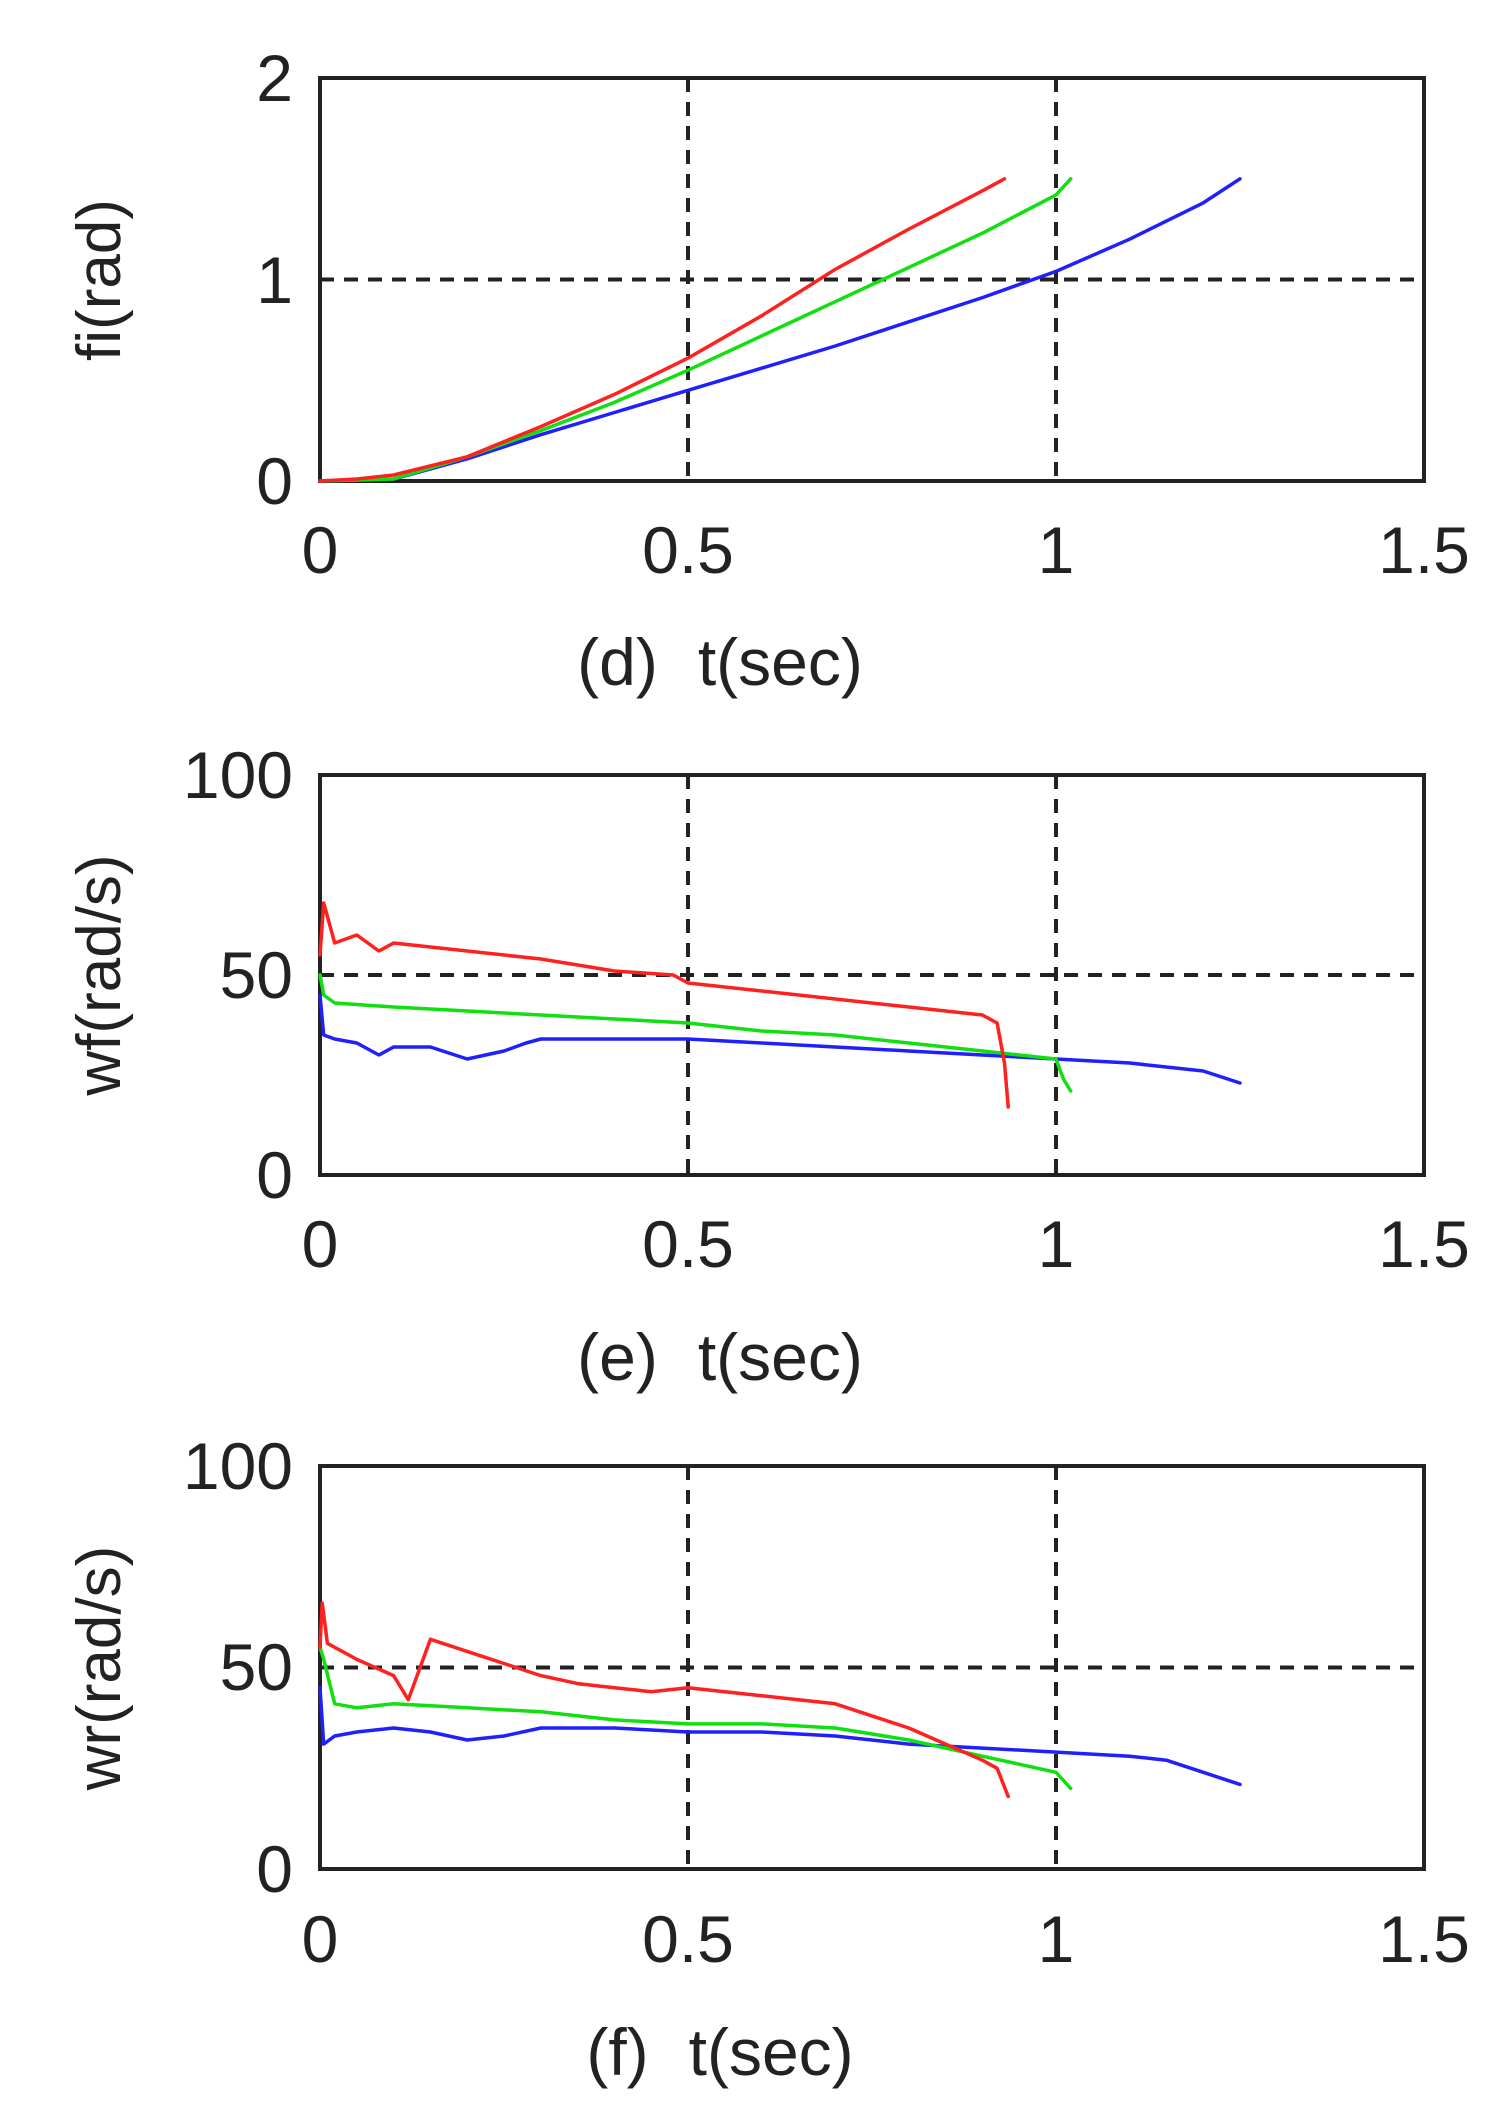 This screenshot has width=1494, height=2111. What do you see at coordinates (617, 1357) in the screenshot?
I see `panel-label: (e)` at bounding box center [617, 1357].